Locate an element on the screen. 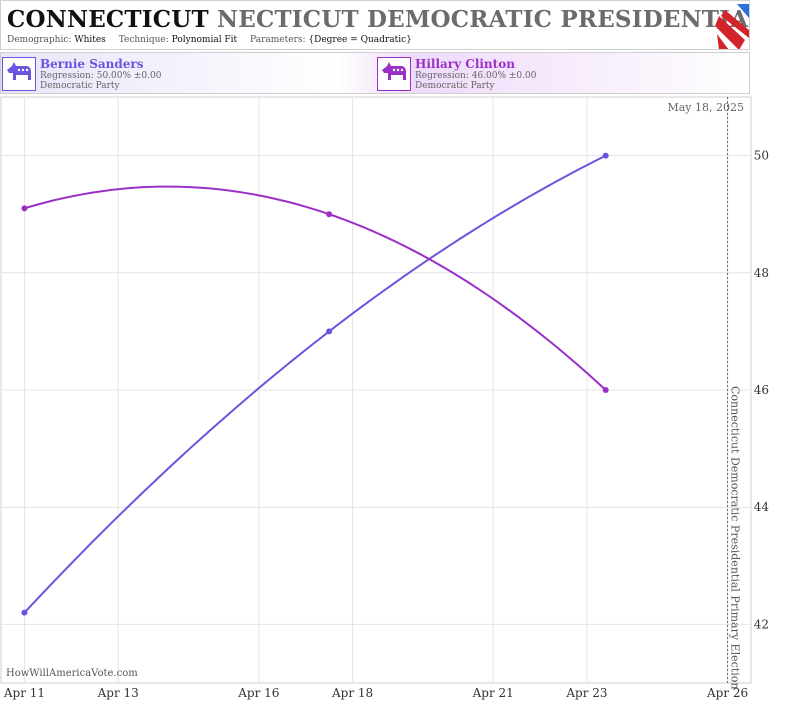  y-tick-label: 50 is located at coordinates (761, 156).